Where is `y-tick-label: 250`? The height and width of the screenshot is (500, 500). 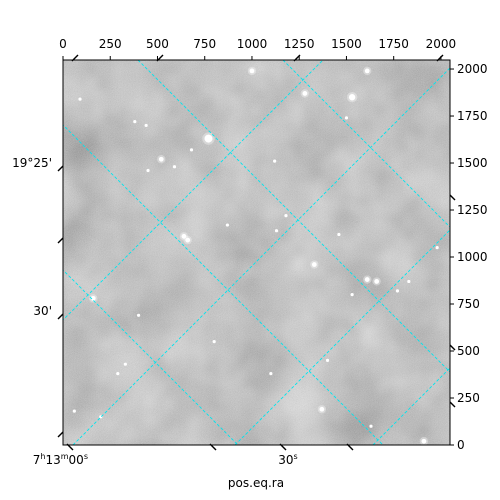 y-tick-label: 250 is located at coordinates (468, 398).